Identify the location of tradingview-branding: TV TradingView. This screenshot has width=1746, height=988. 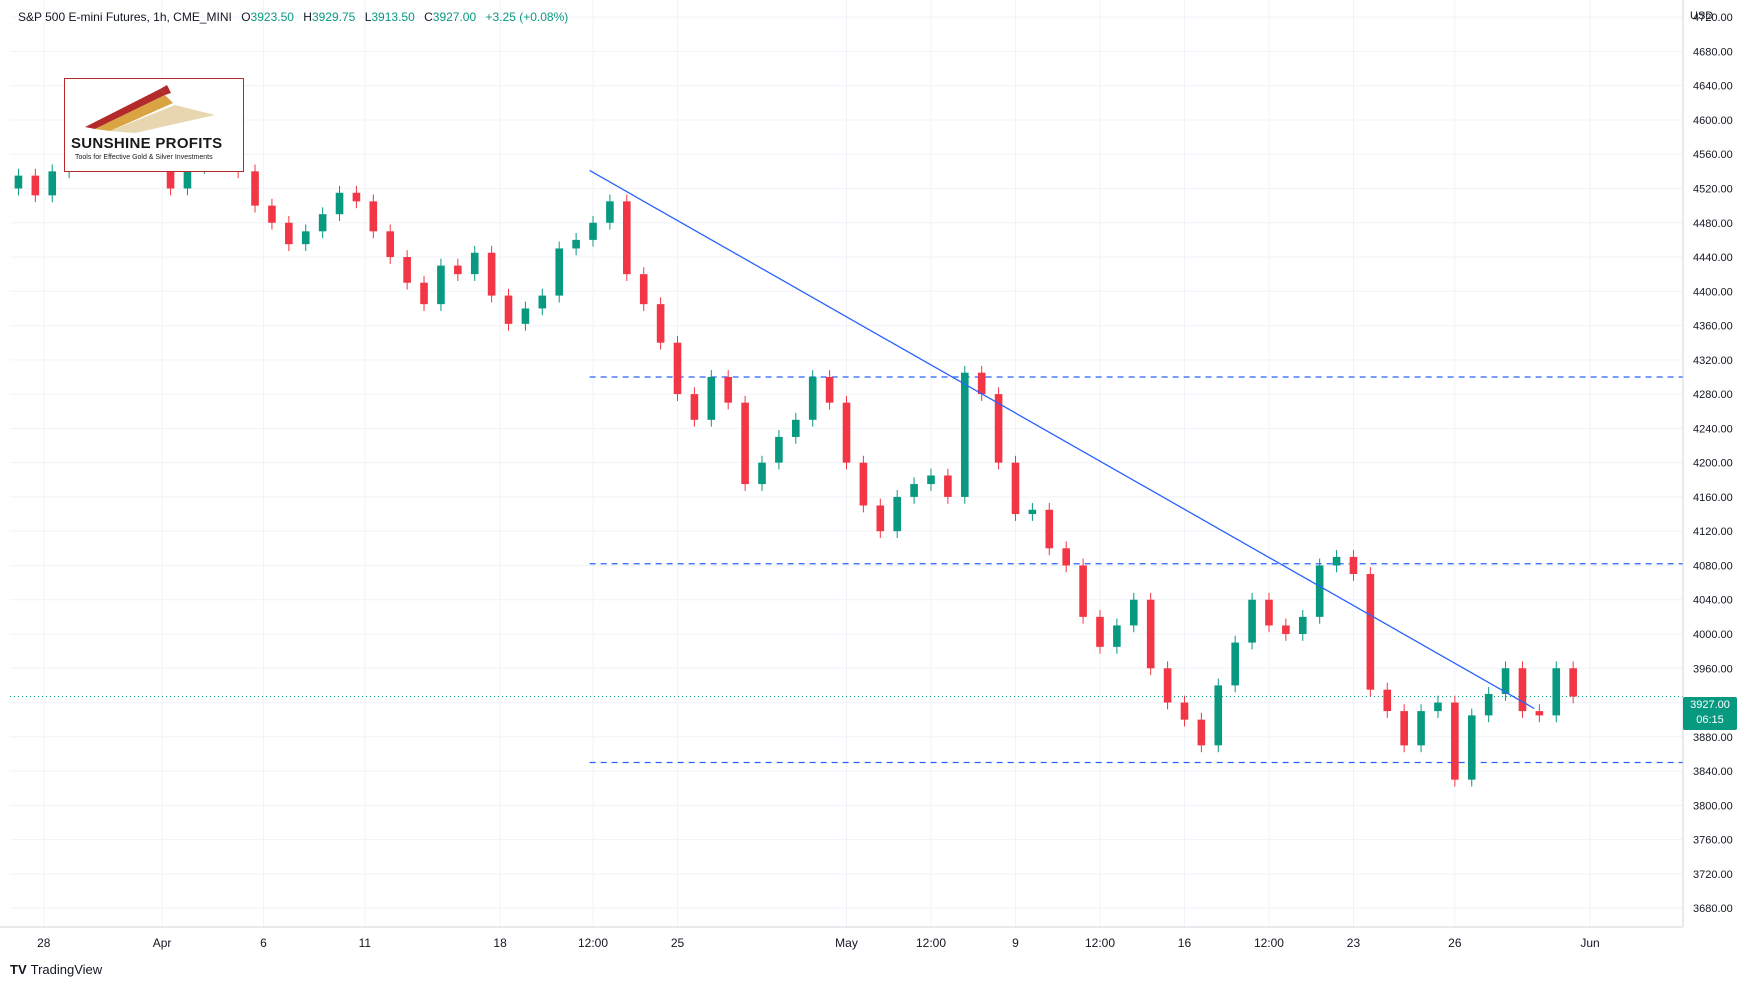
(56, 969).